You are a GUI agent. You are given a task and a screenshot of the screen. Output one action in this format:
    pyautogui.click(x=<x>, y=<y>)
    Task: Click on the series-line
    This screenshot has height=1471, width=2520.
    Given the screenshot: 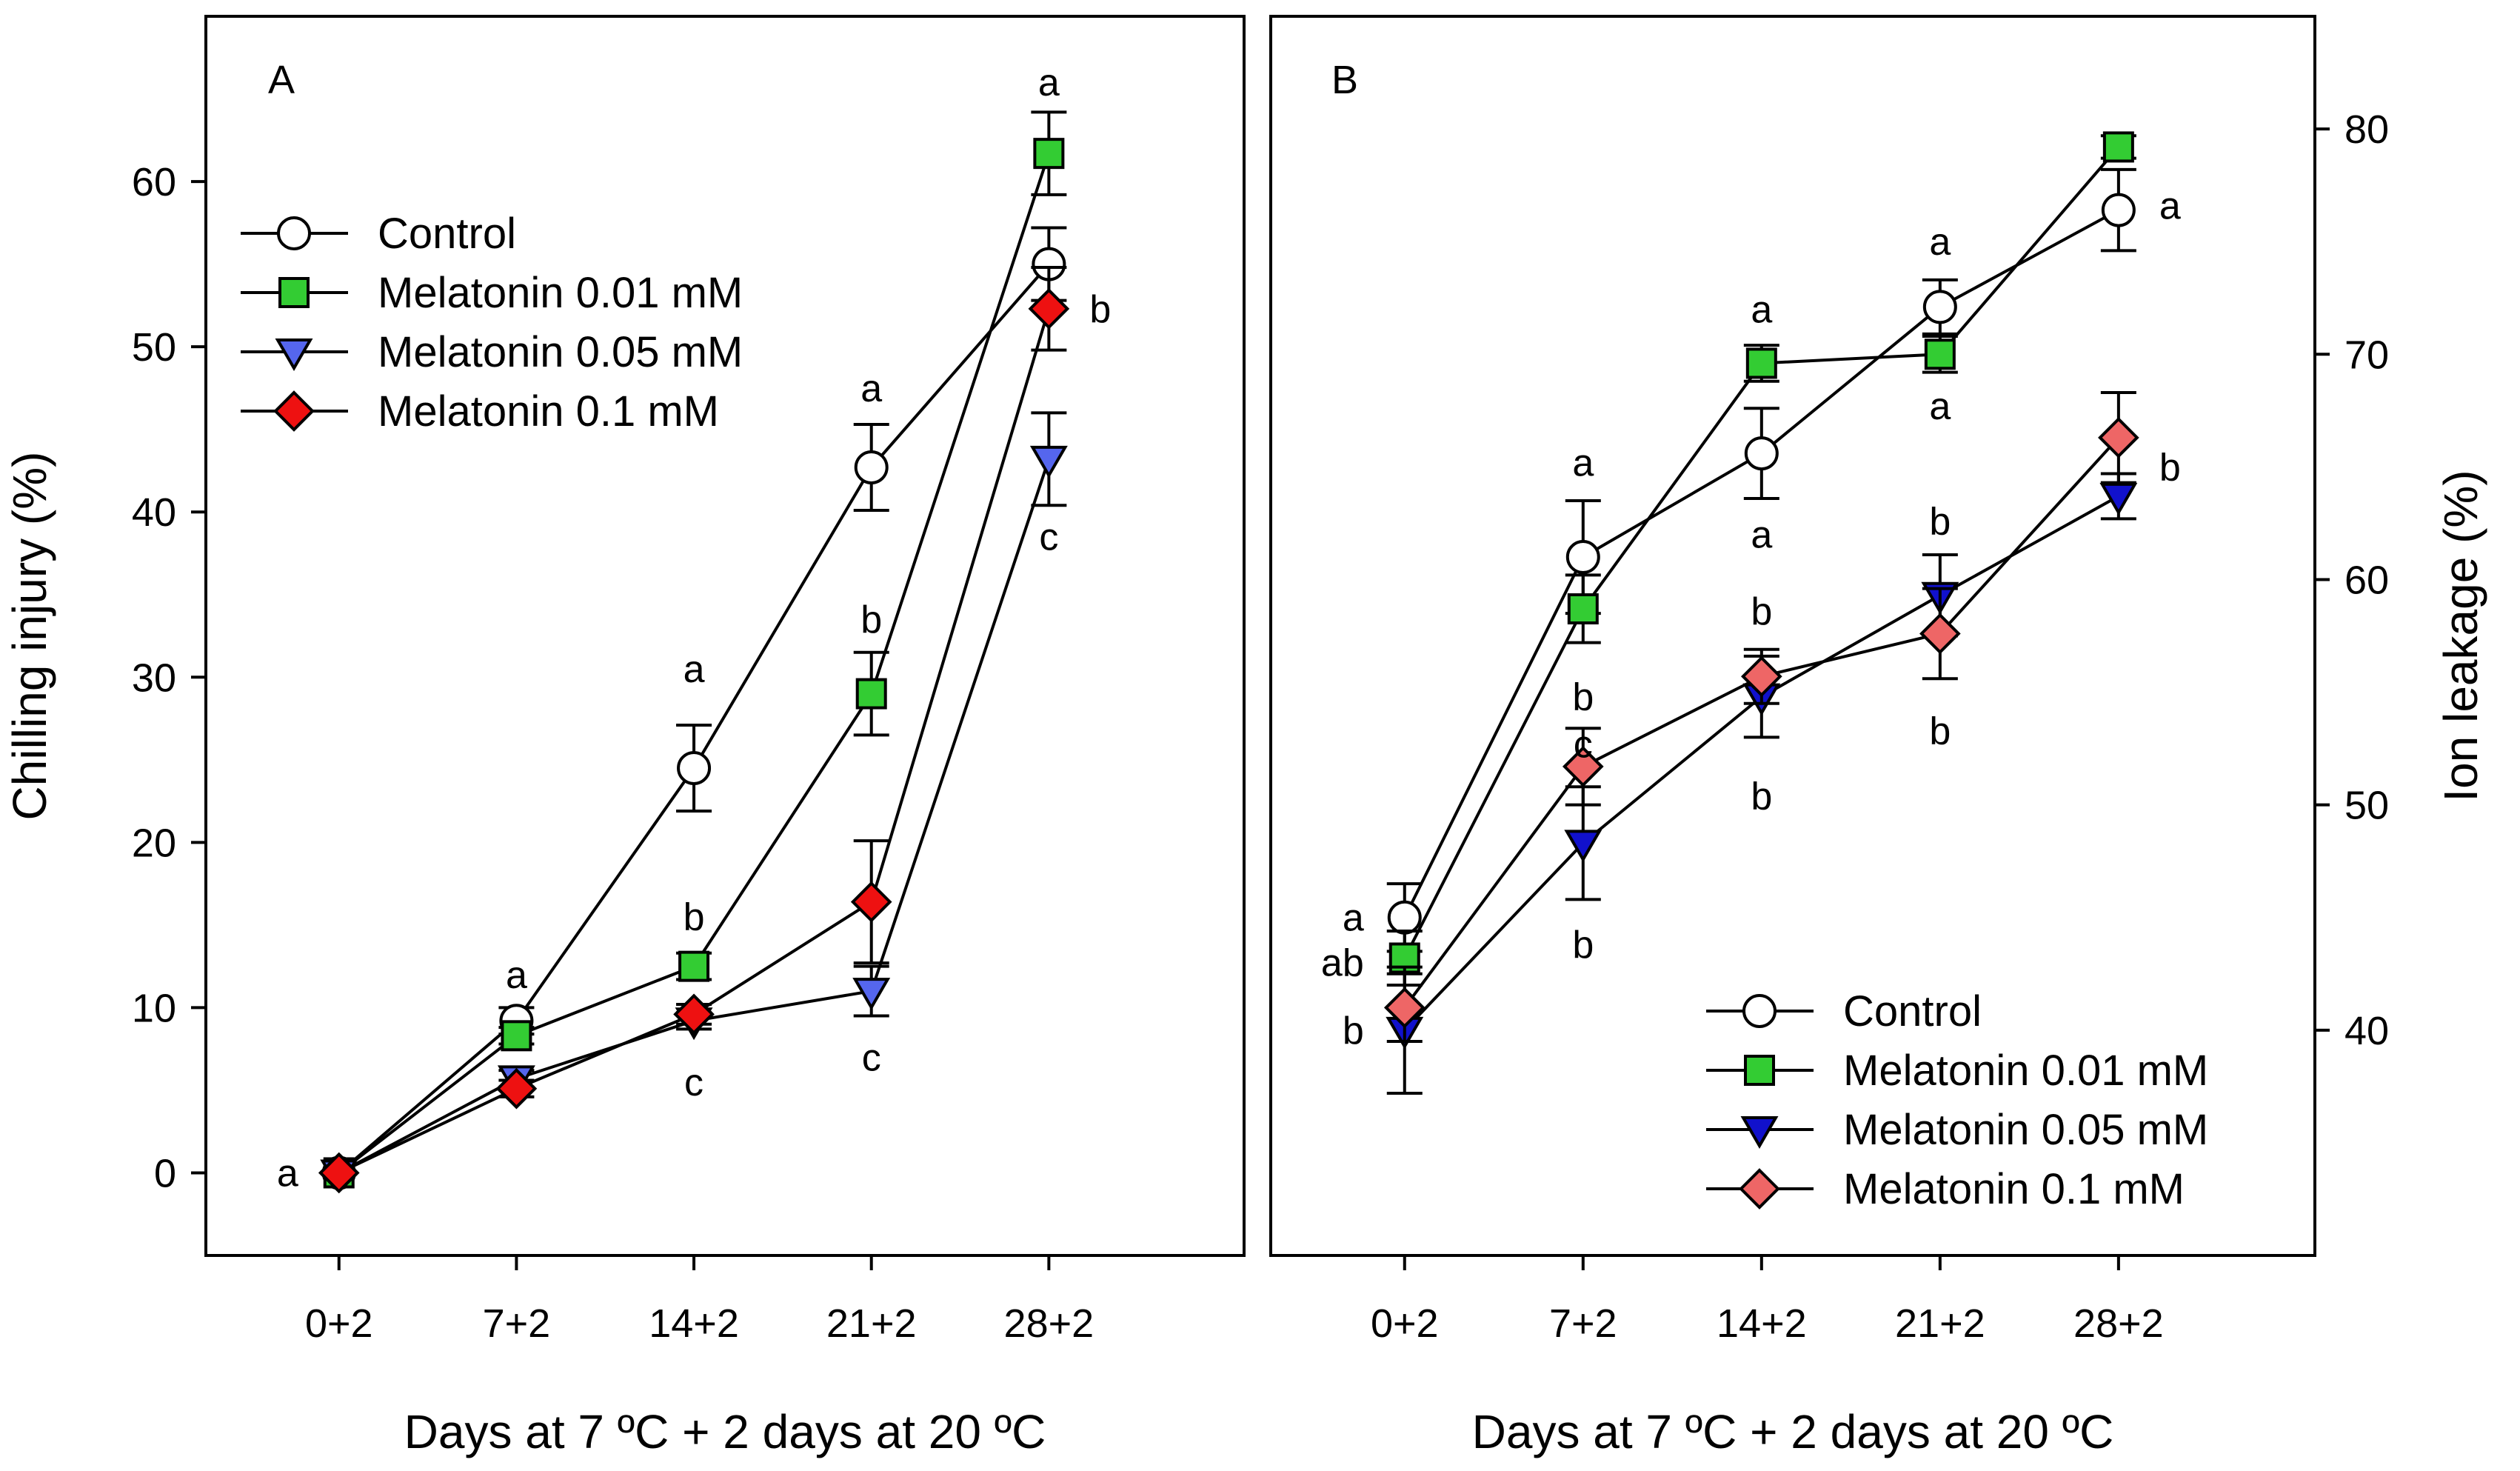 What is the action you would take?
    pyautogui.click(x=1761, y=763)
    